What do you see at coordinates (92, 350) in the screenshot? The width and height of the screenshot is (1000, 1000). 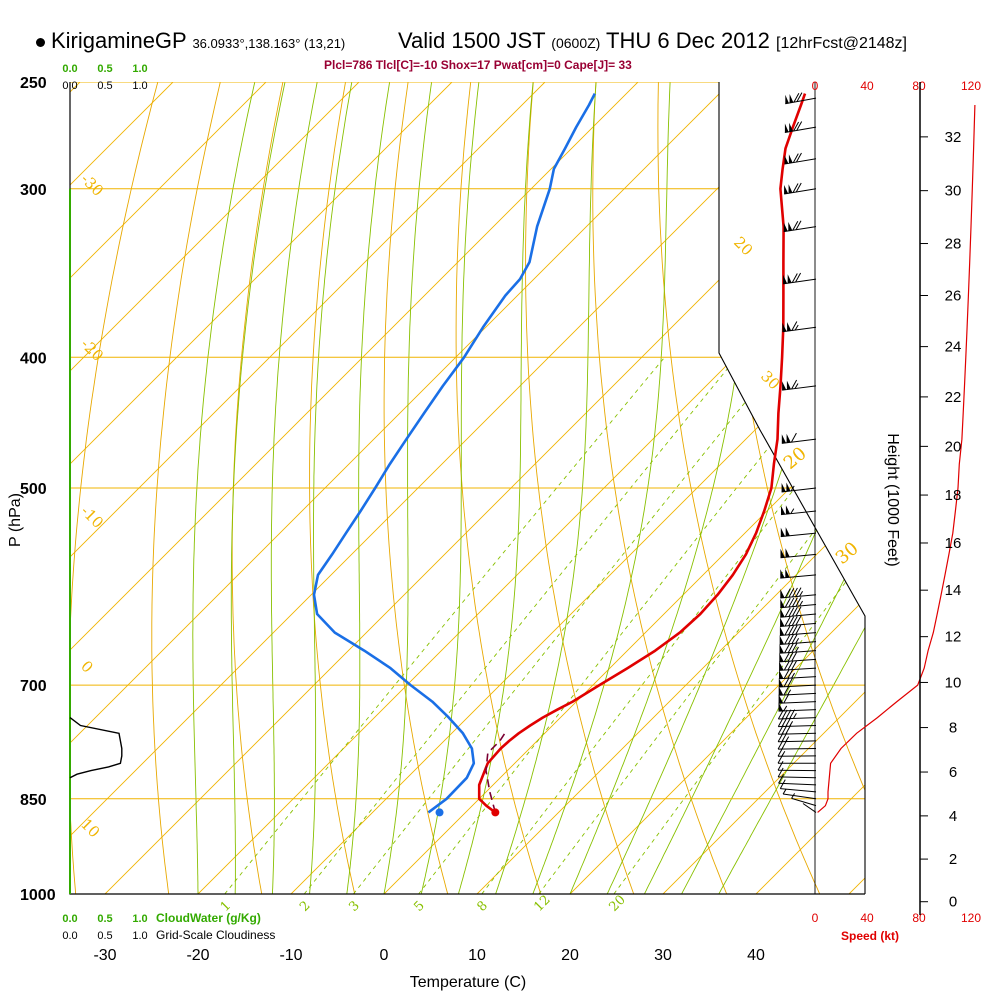 I see `isotherm-label: -20` at bounding box center [92, 350].